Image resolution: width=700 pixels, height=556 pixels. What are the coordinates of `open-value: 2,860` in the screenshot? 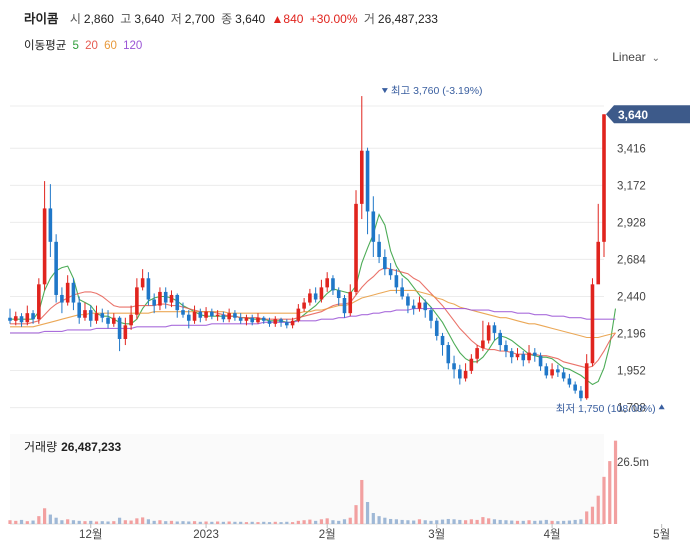 It's located at (98, 19).